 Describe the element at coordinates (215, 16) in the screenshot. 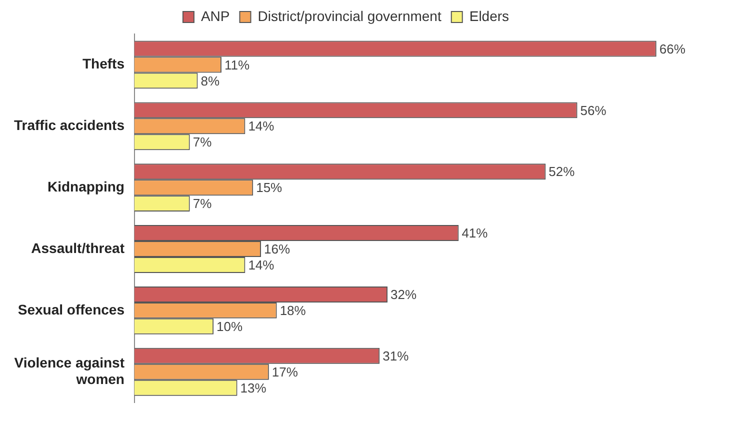

I see `legend-label: ANP` at that location.